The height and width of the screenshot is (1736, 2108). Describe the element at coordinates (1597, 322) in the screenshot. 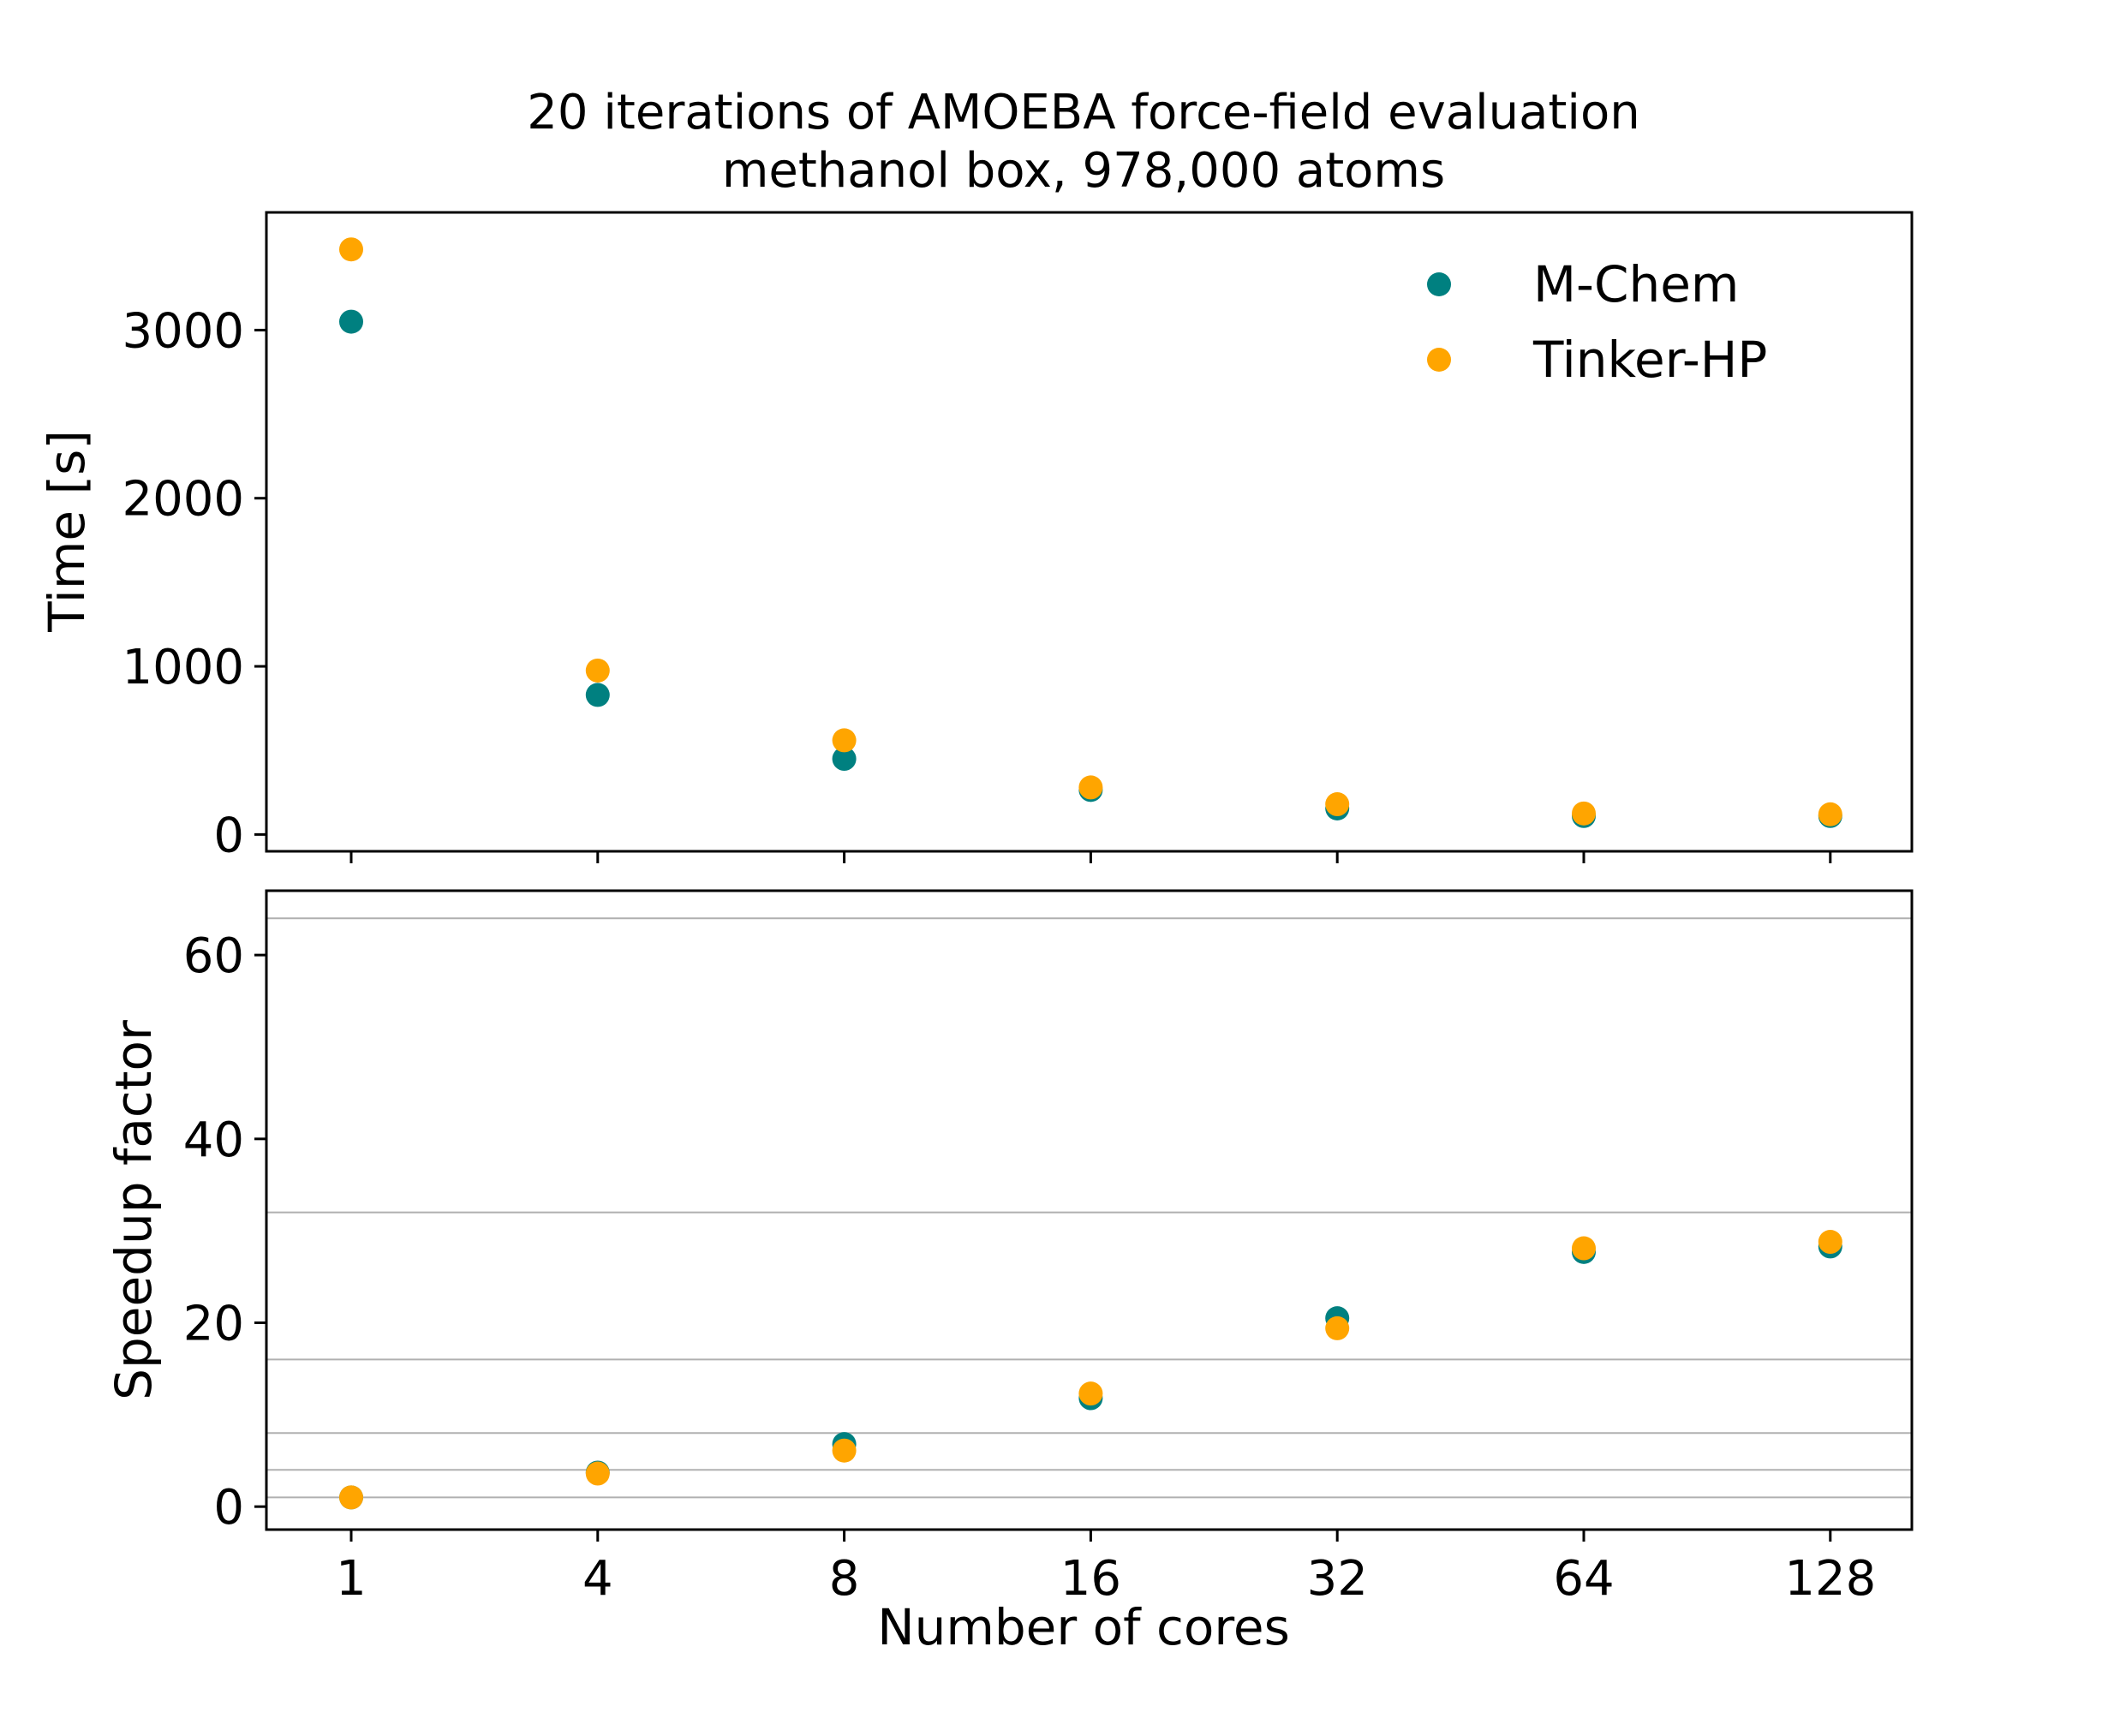

I see `legend: M-Chem Tinker-HP` at that location.